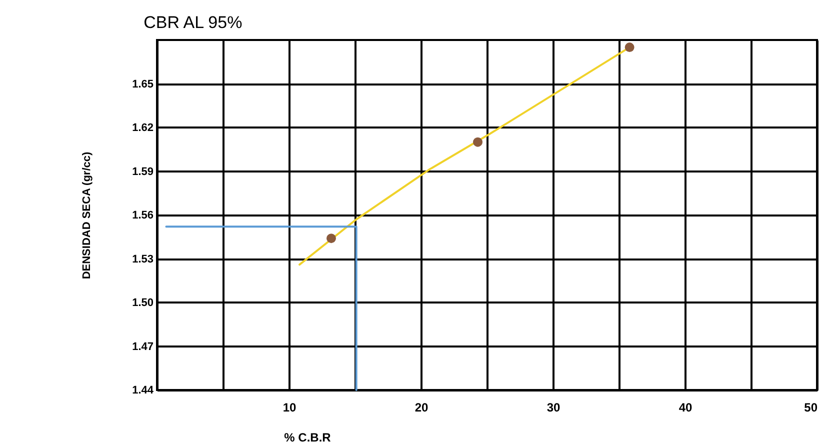  Describe the element at coordinates (143, 172) in the screenshot. I see `y-tick-label: 1.59` at that location.